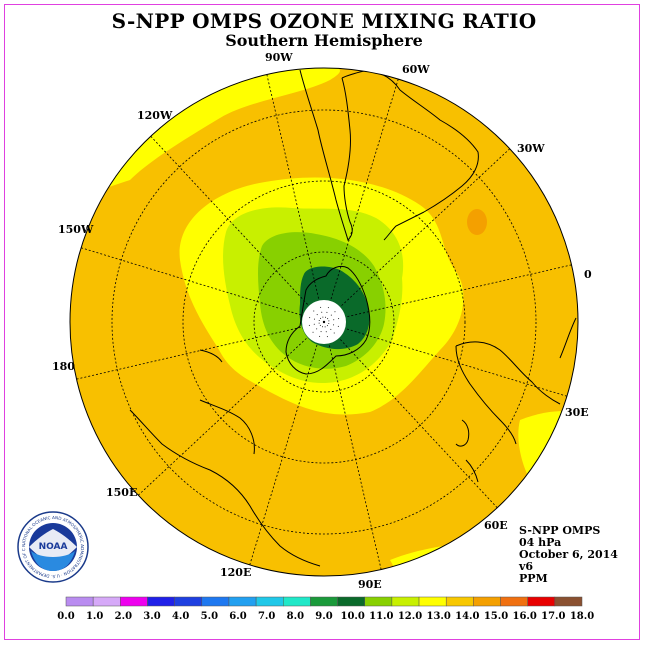  Describe the element at coordinates (65, 616) in the screenshot. I see `colorbar-label: 0.0` at that location.